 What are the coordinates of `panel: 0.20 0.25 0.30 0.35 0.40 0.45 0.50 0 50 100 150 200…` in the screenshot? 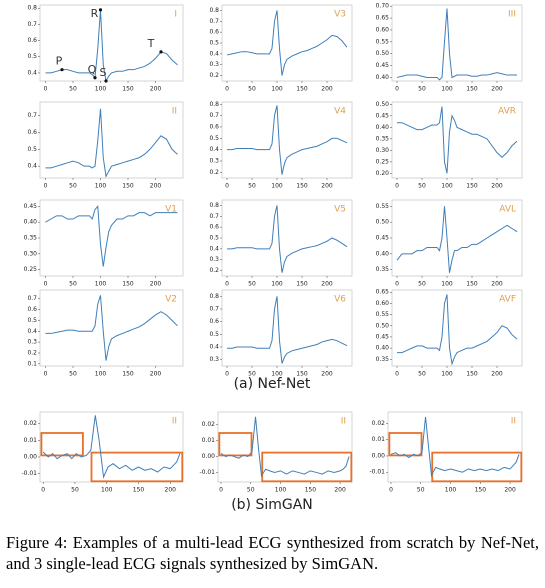 It's located at (449, 145).